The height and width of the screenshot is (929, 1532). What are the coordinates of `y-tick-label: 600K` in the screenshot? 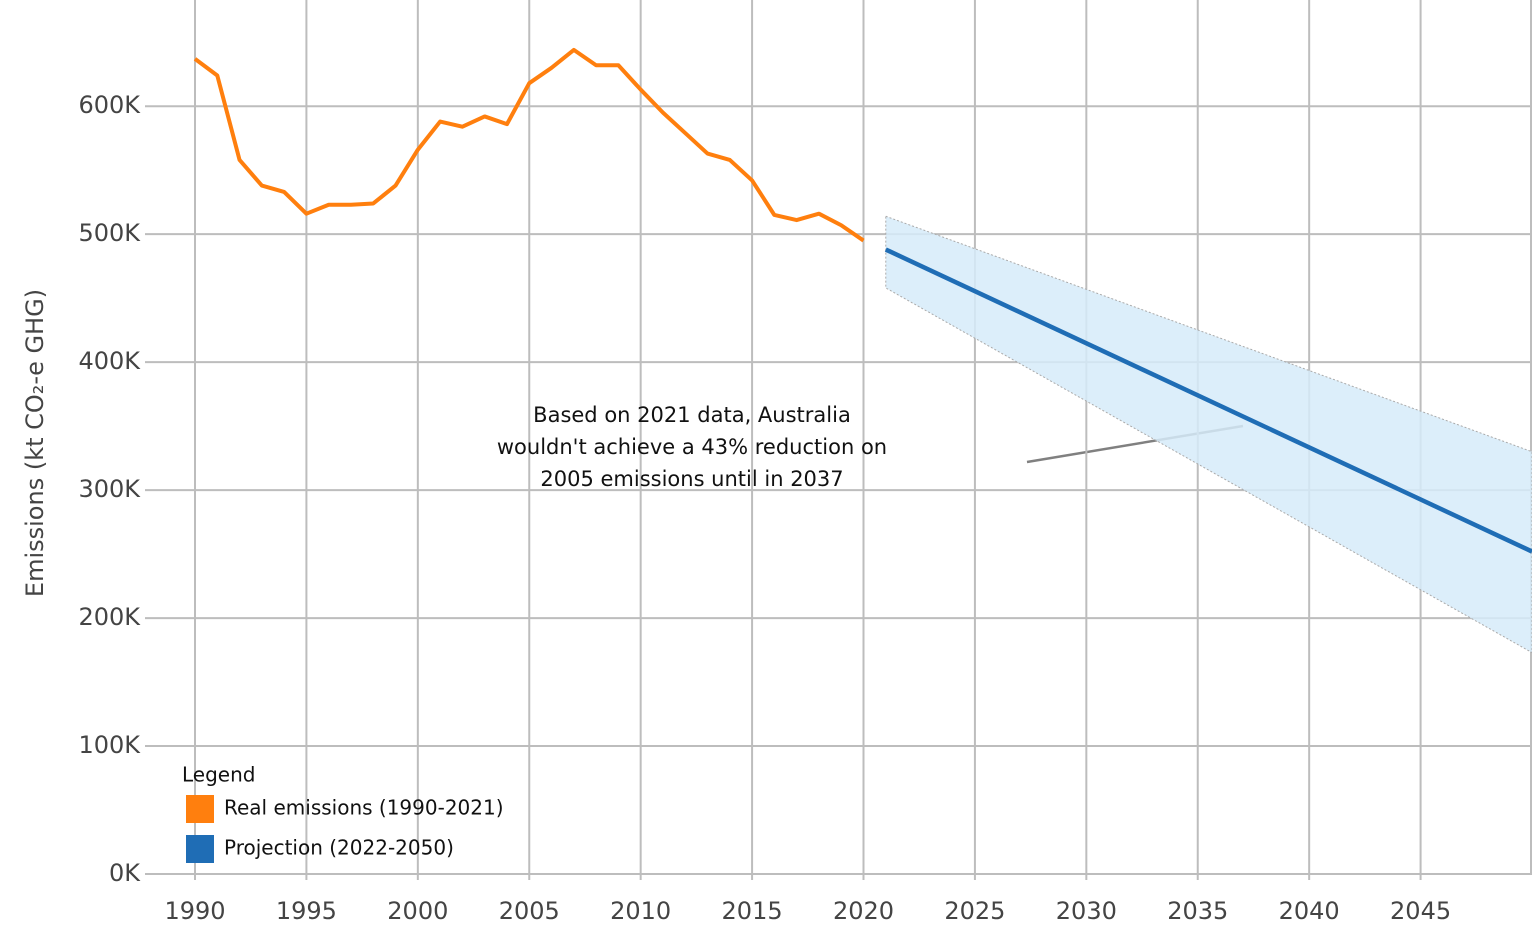 It's located at (109, 105).